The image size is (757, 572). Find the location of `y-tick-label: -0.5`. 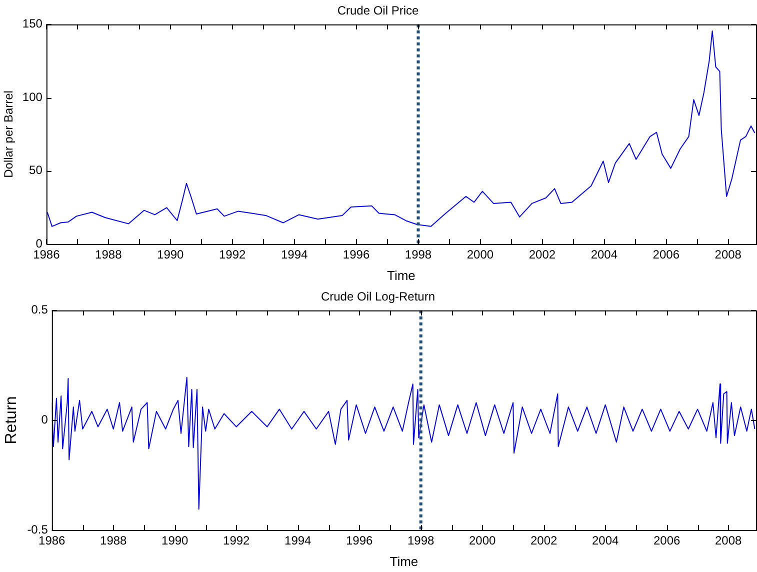

y-tick-label: -0.5 is located at coordinates (37, 529).